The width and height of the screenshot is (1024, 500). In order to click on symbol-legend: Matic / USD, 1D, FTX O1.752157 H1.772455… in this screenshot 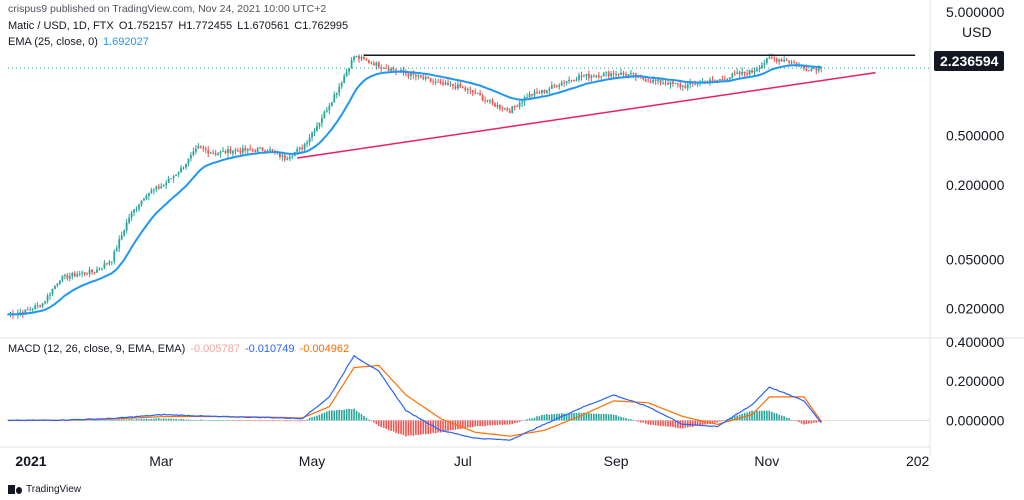, I will do `click(178, 26)`.